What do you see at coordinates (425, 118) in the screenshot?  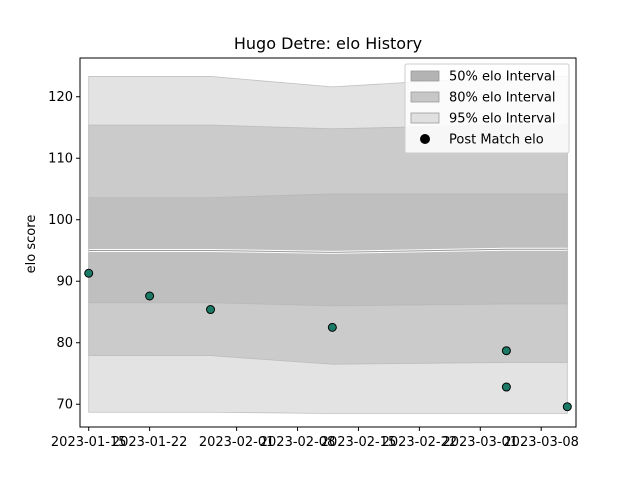 I see `legend-swatch-95pct-elo-interval` at bounding box center [425, 118].